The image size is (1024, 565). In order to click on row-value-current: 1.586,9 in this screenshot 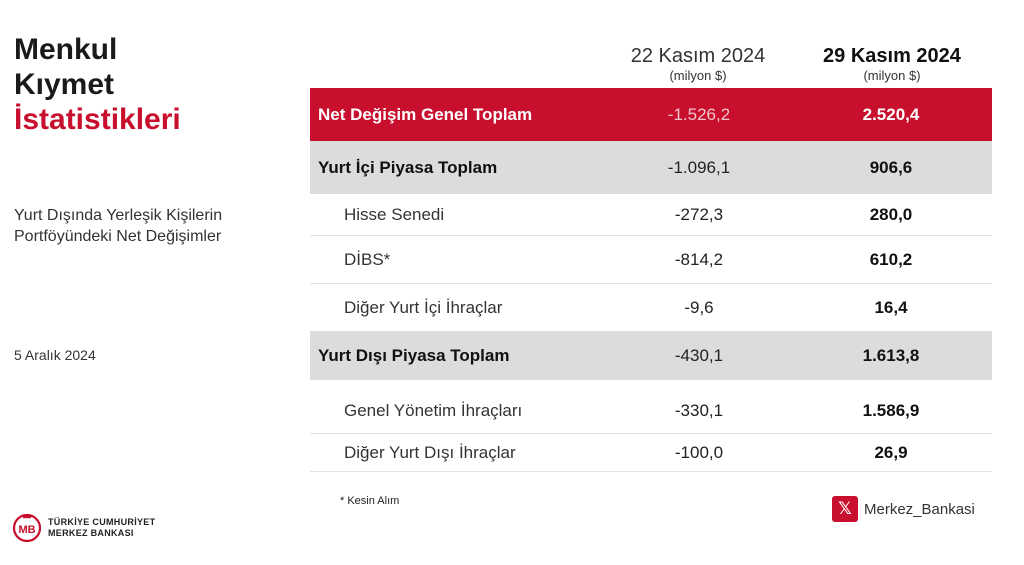, I will do `click(891, 410)`.